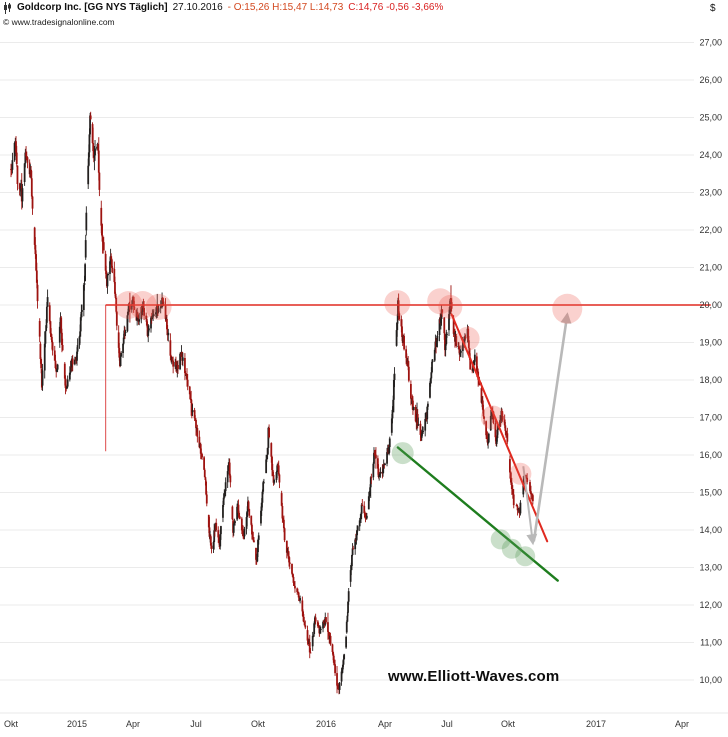  Describe the element at coordinates (710, 155) in the screenshot. I see `y-axis-label: 24,00` at that location.